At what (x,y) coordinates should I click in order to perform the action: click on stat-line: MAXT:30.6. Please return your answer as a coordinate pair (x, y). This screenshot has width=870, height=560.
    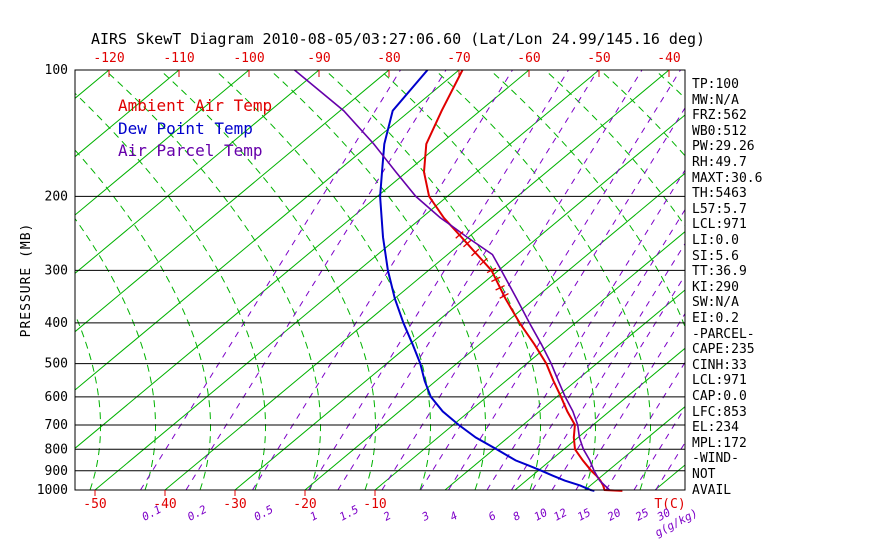
    Looking at the image, I should click on (727, 178).